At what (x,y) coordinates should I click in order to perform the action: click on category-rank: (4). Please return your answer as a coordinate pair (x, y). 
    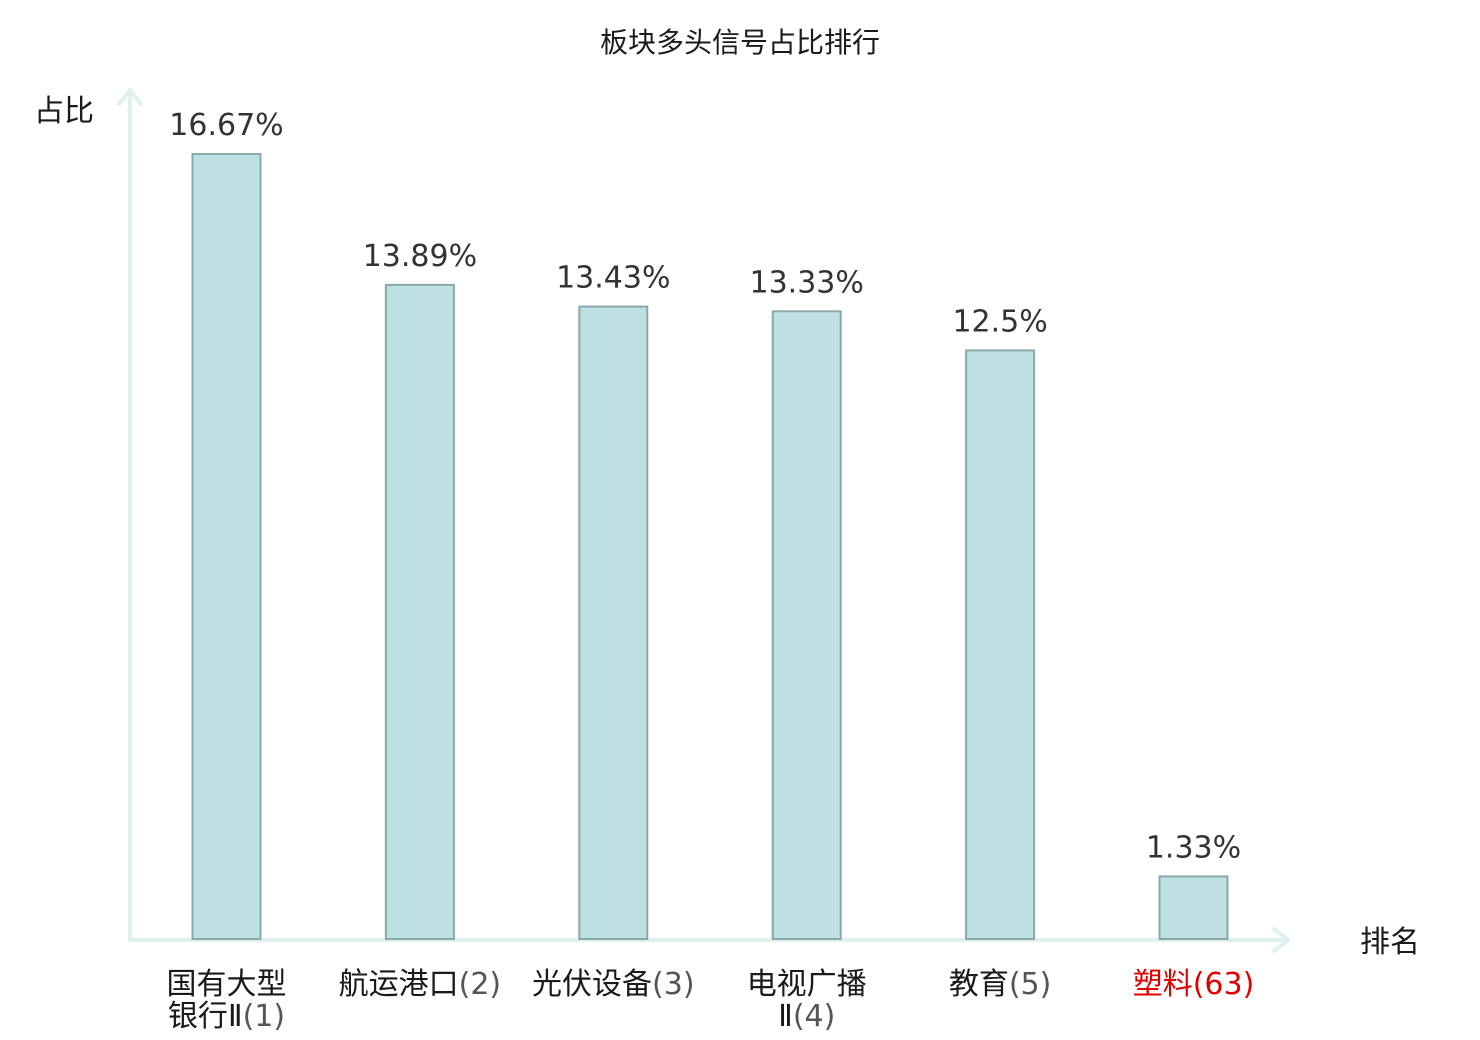
    Looking at the image, I should click on (814, 1016).